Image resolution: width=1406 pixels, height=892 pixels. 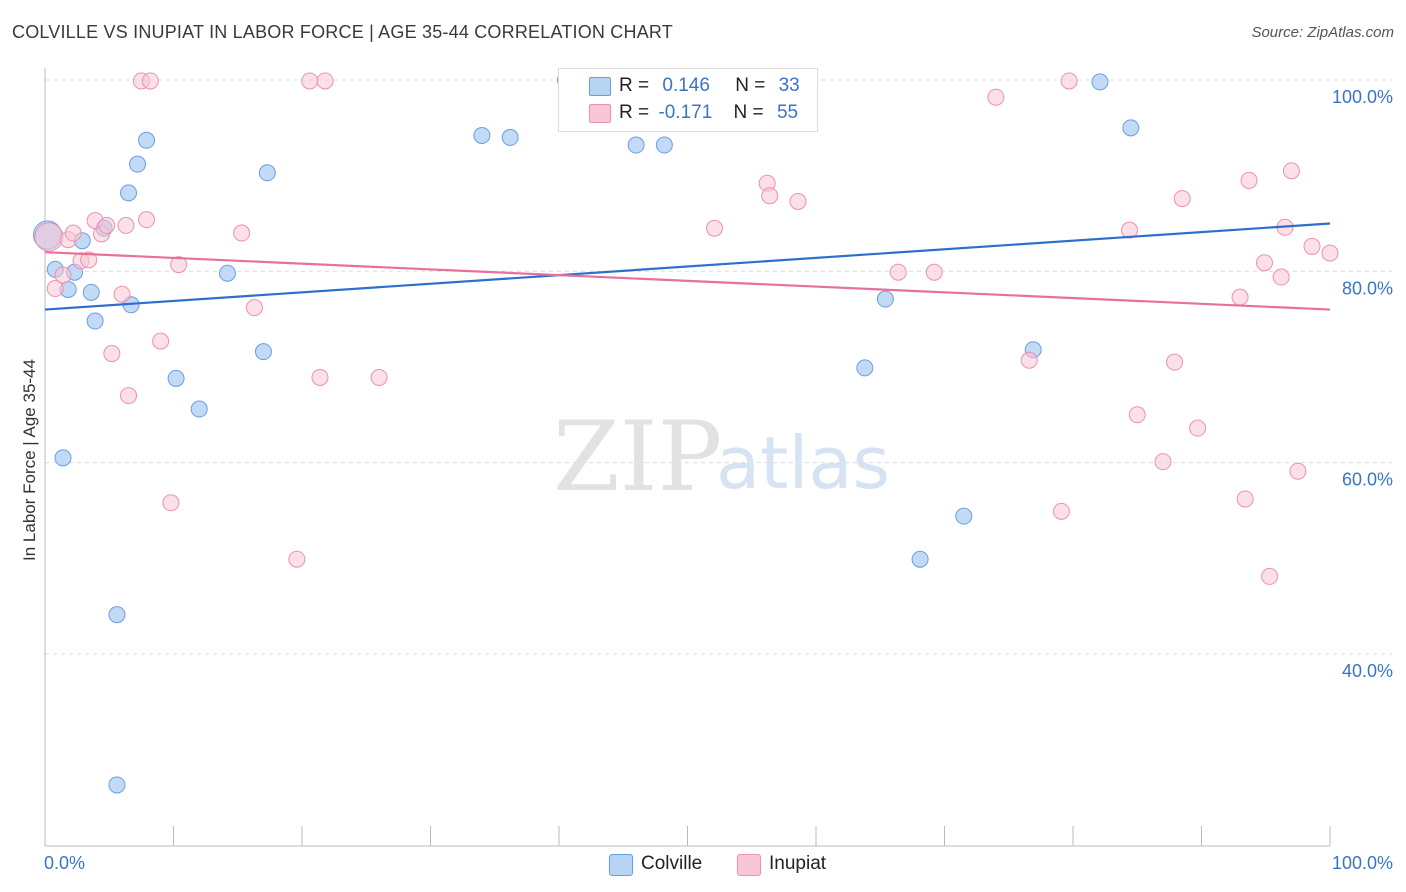 What do you see at coordinates (803, 463) in the screenshot?
I see `watermark-atlas: atlas` at bounding box center [803, 463].